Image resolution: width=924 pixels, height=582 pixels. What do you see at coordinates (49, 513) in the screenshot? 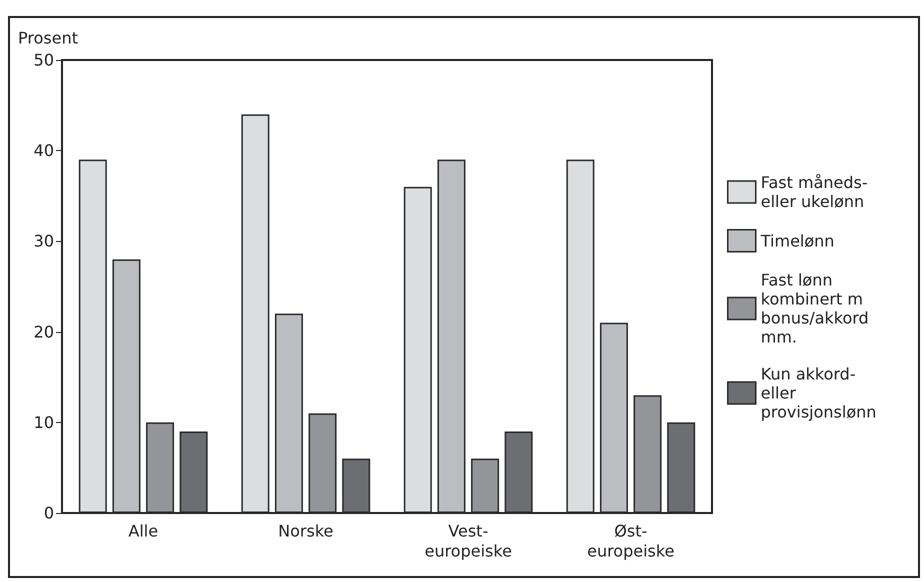
I see `y-tick-label: 0` at bounding box center [49, 513].